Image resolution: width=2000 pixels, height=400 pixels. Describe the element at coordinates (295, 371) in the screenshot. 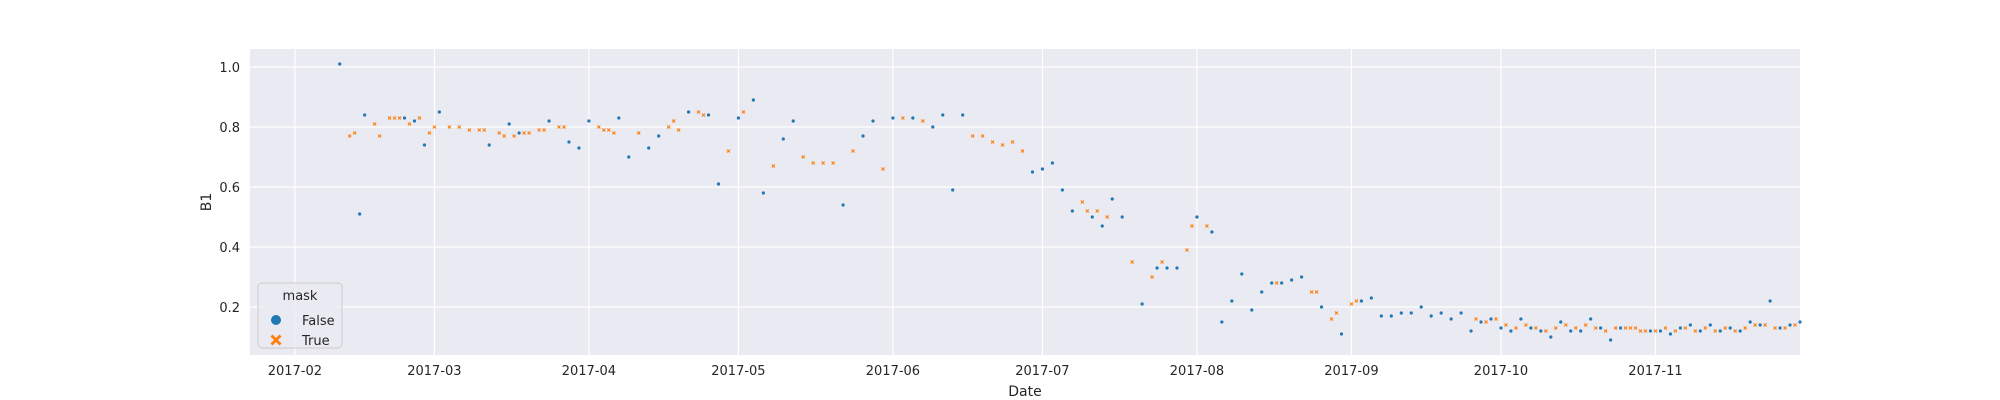

I see `x-tick-label: 2017-02` at that location.